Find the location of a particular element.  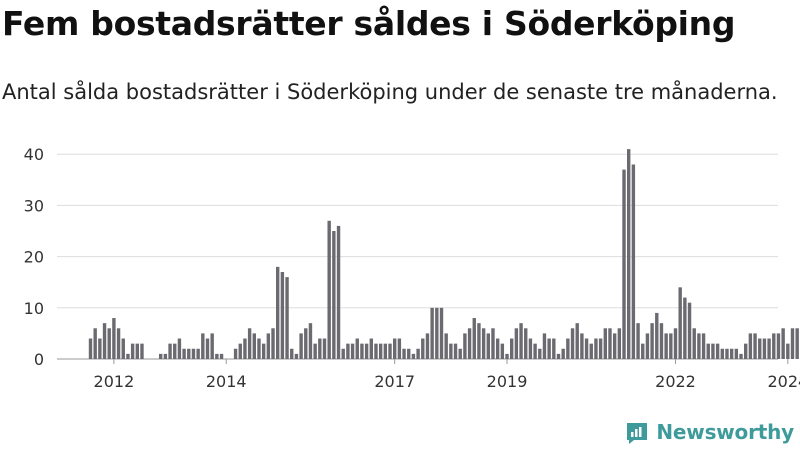

y-axis-ticks: 0 10 20 30 40 is located at coordinates (34, 257).